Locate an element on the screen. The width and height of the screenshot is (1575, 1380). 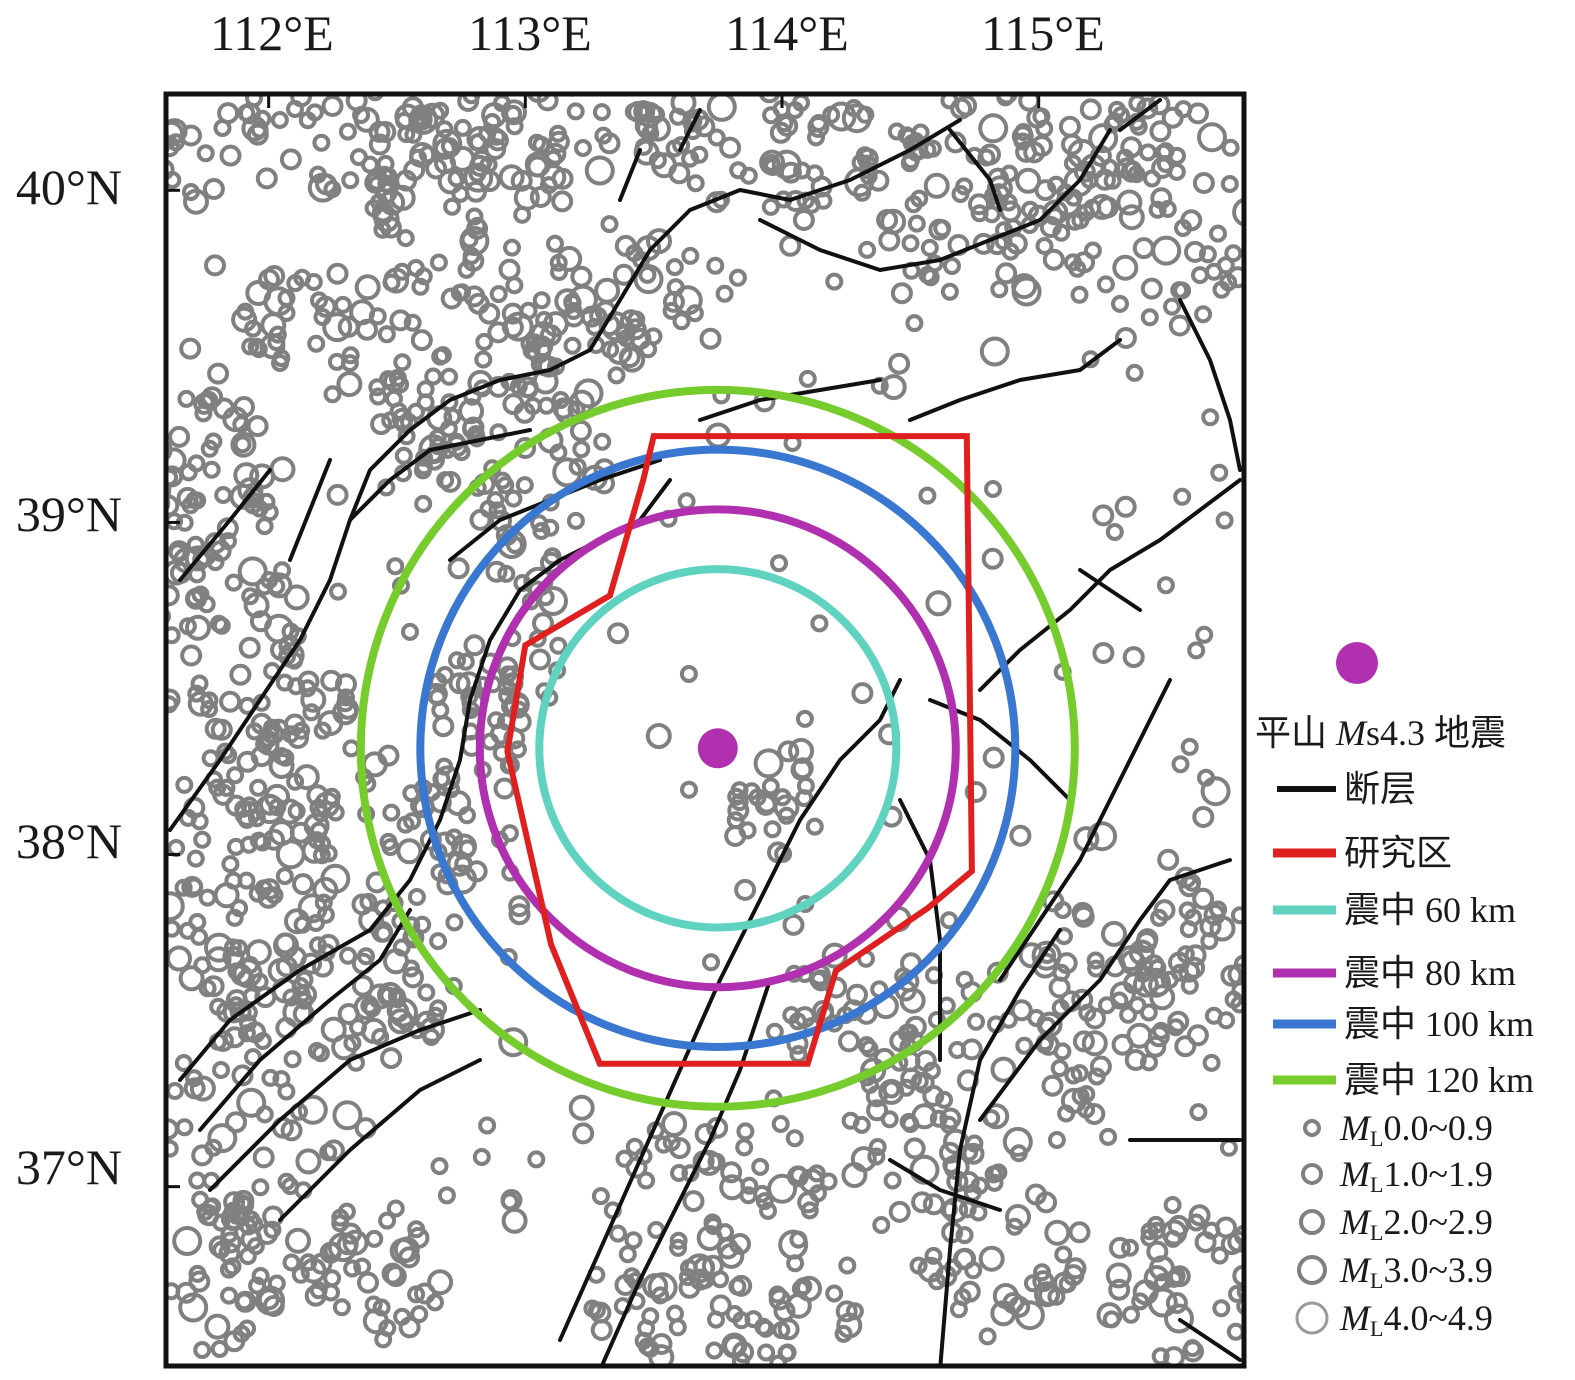
legend-fault-label: 断层 is located at coordinates (1380, 789).